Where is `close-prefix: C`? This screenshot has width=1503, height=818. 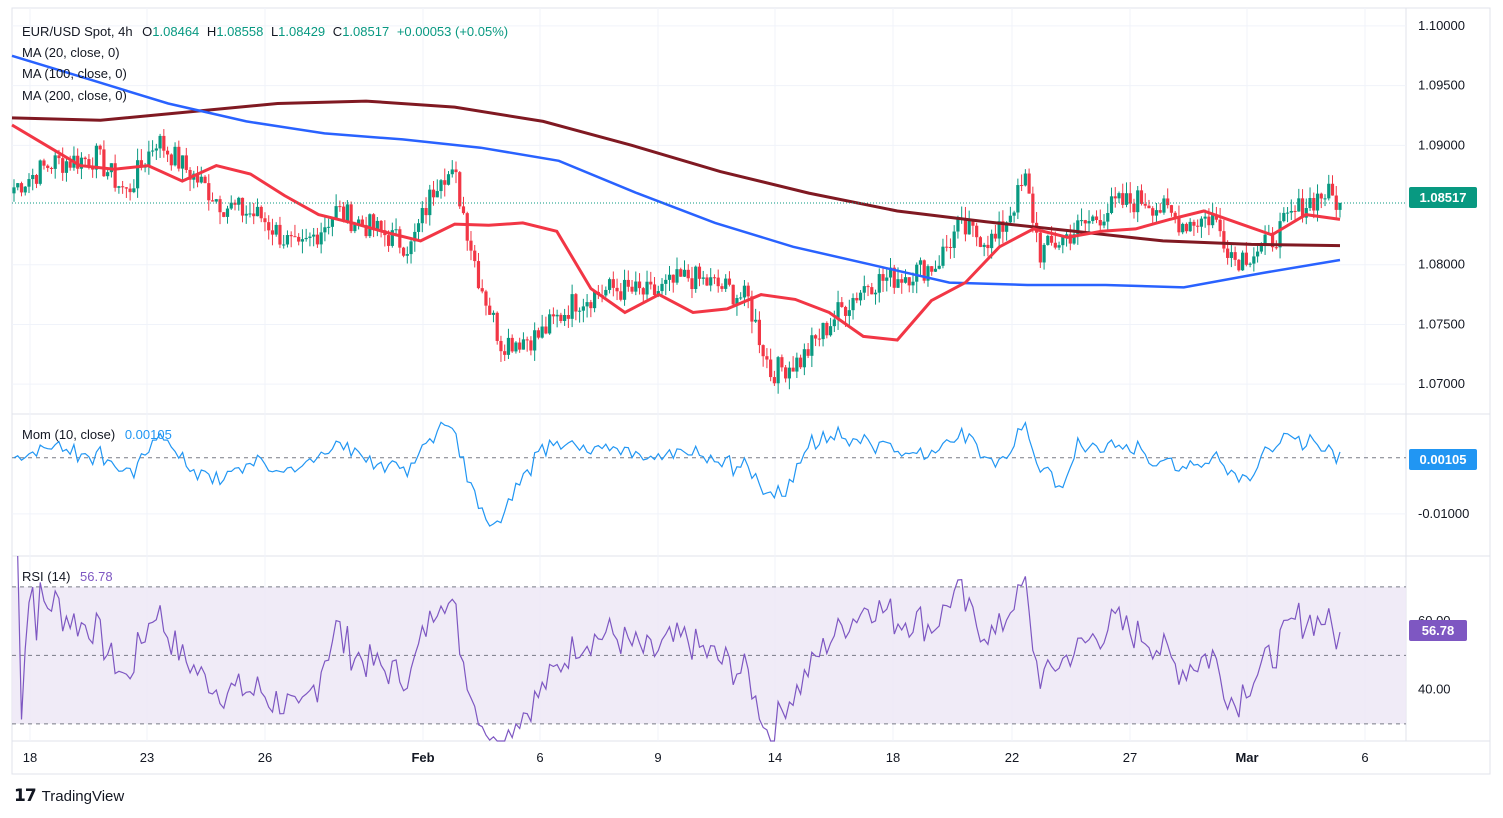 close-prefix: C is located at coordinates (337, 31).